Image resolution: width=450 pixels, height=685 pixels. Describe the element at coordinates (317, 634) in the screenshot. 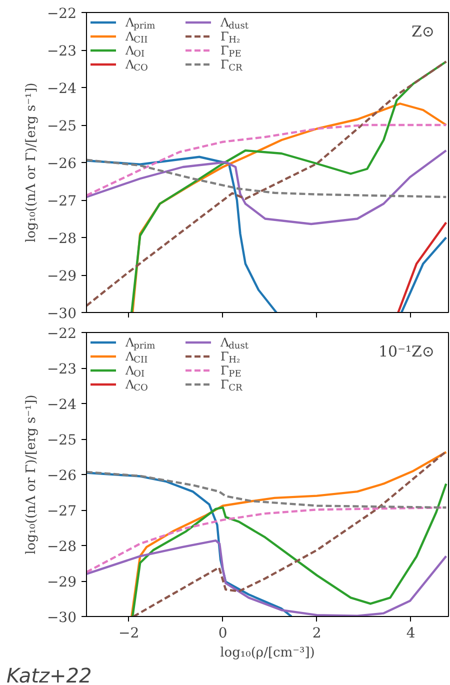

I see `x-tick-label: 2` at that location.